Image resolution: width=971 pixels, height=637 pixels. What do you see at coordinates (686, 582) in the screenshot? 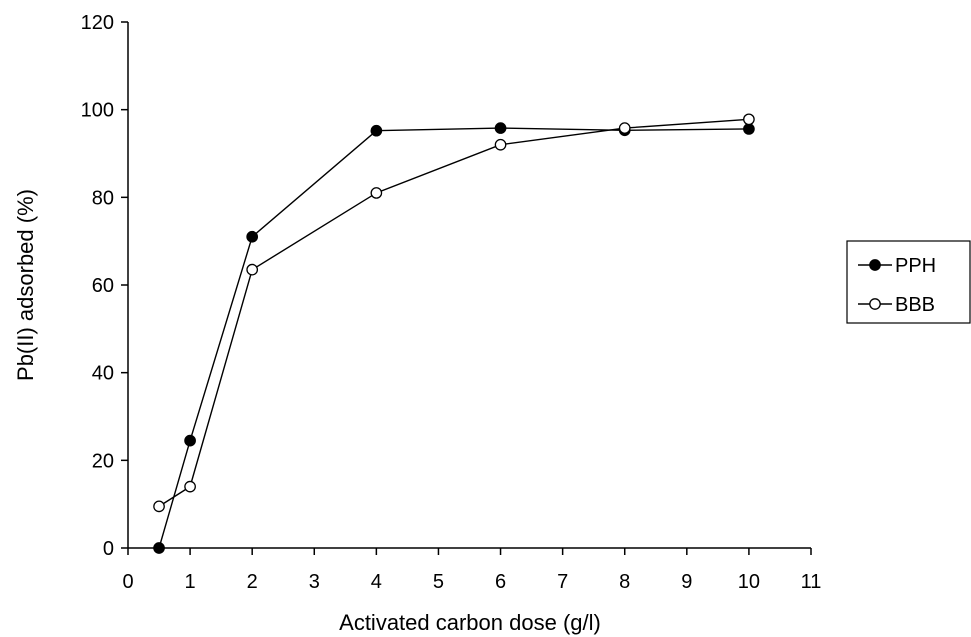
I see `x-tick-label: 9` at bounding box center [686, 582].